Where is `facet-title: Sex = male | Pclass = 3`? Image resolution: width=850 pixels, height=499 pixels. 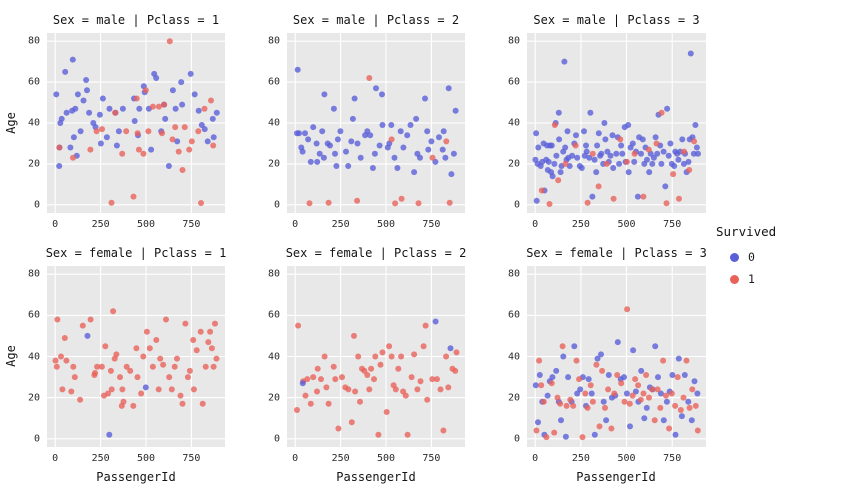 facet-title: Sex = male | Pclass = 3 is located at coordinates (616, 20).